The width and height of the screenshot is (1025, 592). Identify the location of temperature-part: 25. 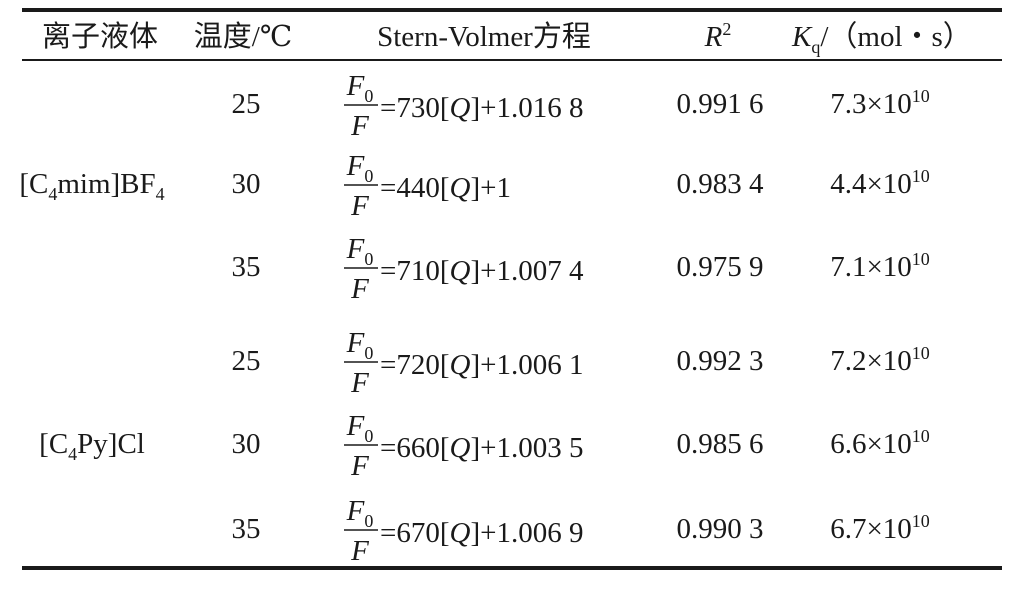
(246, 104).